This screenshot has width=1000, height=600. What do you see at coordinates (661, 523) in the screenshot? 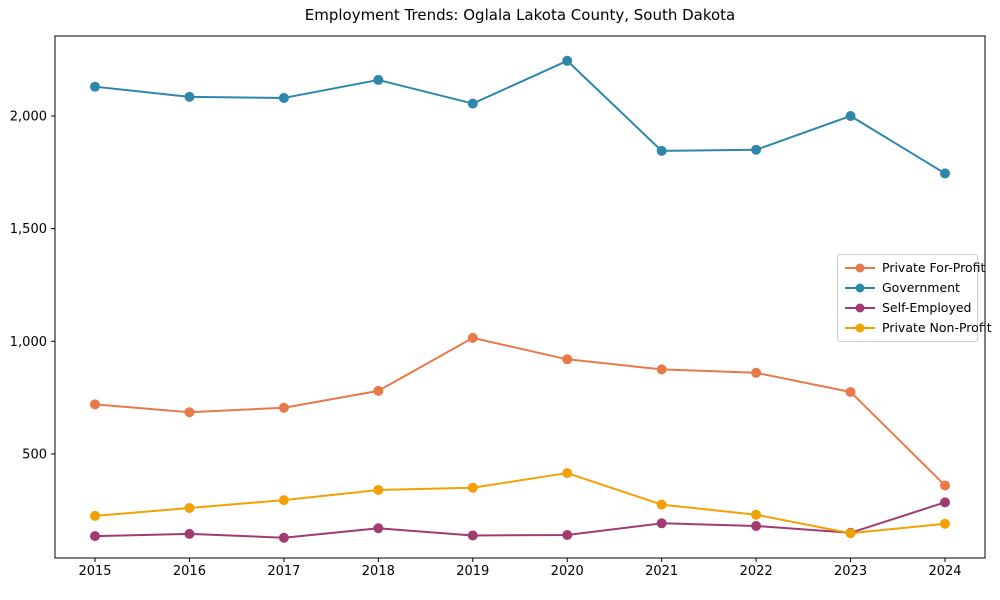
I see `data-point-self-employed-2021` at bounding box center [661, 523].